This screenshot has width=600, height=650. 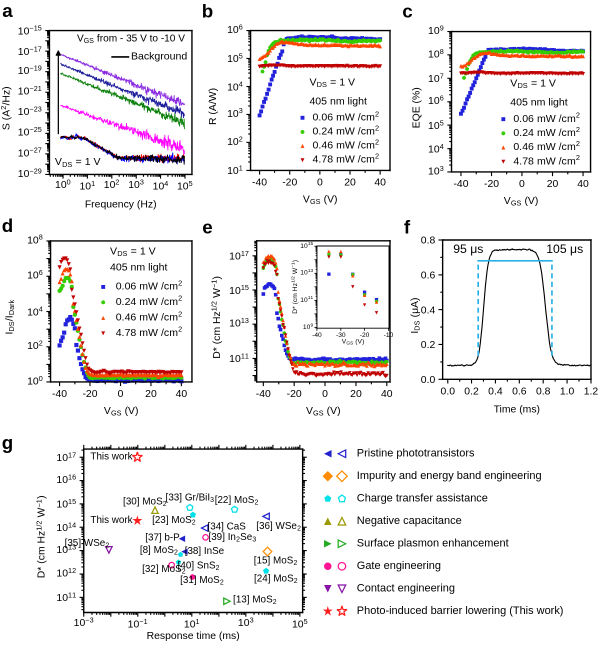 What do you see at coordinates (436, 54) in the screenshot?
I see `svg-text: 10⁸` at bounding box center [436, 54].